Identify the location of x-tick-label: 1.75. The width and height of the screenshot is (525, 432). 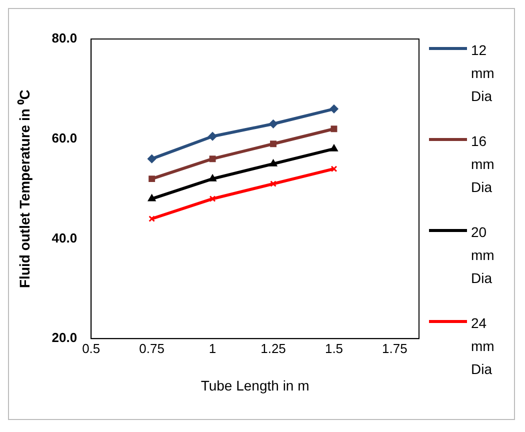
(395, 348).